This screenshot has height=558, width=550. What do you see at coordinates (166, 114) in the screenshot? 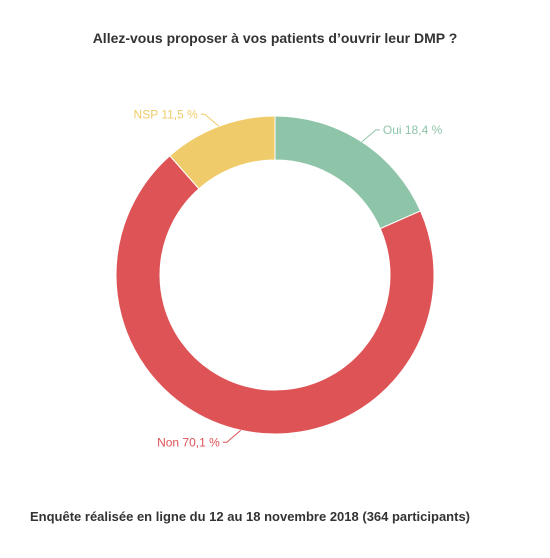
I see `slice-label-nsp: NSP 11,5 %` at bounding box center [166, 114].